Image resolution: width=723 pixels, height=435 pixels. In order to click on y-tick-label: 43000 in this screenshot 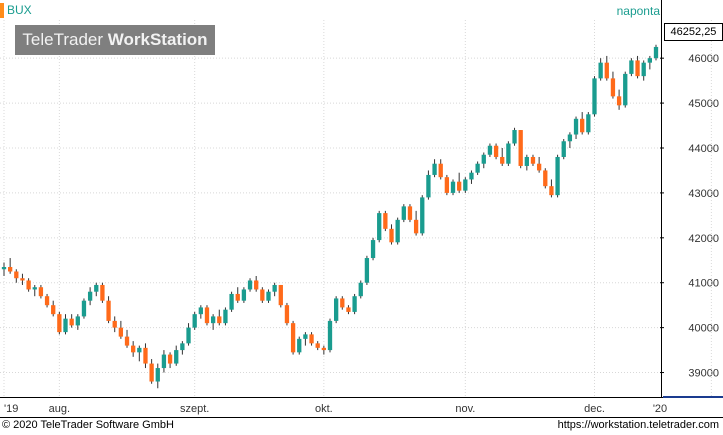, I will do `click(703, 194)`.